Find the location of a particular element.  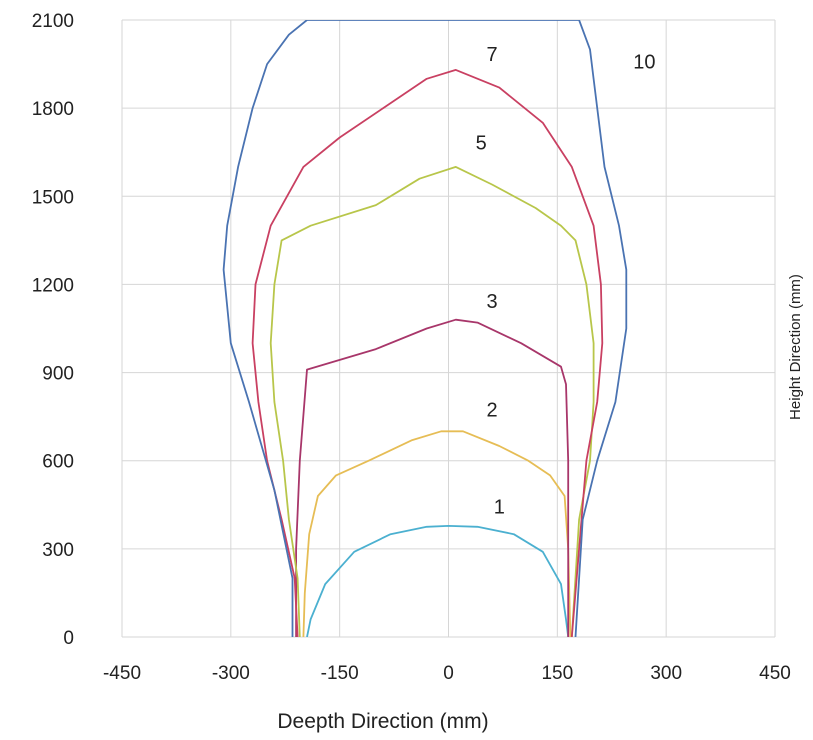

y-tick-label: 1800 is located at coordinates (53, 109).